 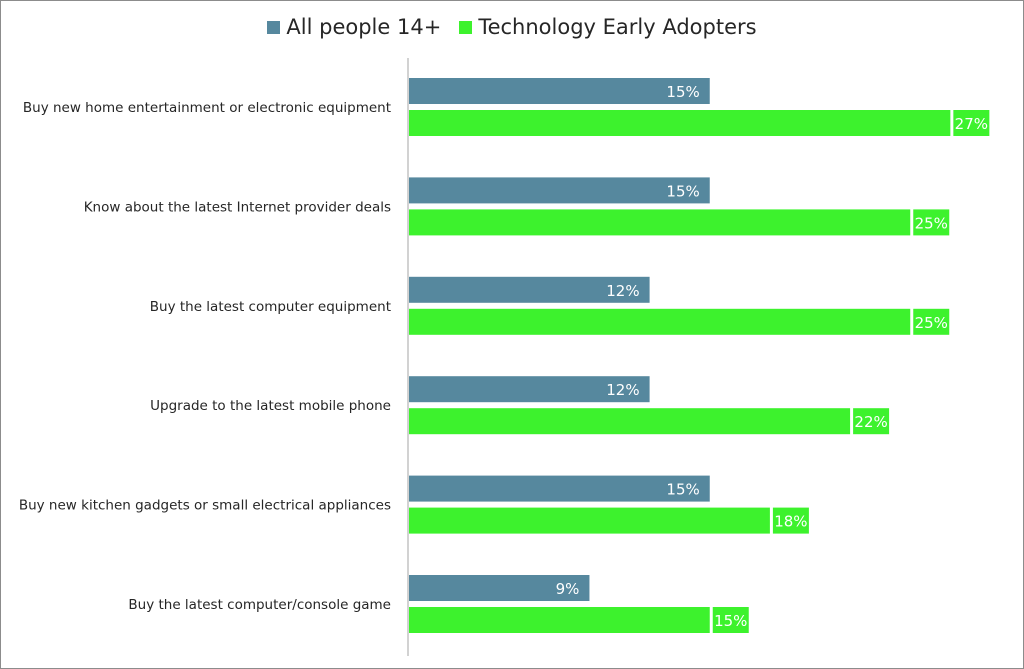 What do you see at coordinates (364, 27) in the screenshot?
I see `legend-label-all-people: All people 14+` at bounding box center [364, 27].